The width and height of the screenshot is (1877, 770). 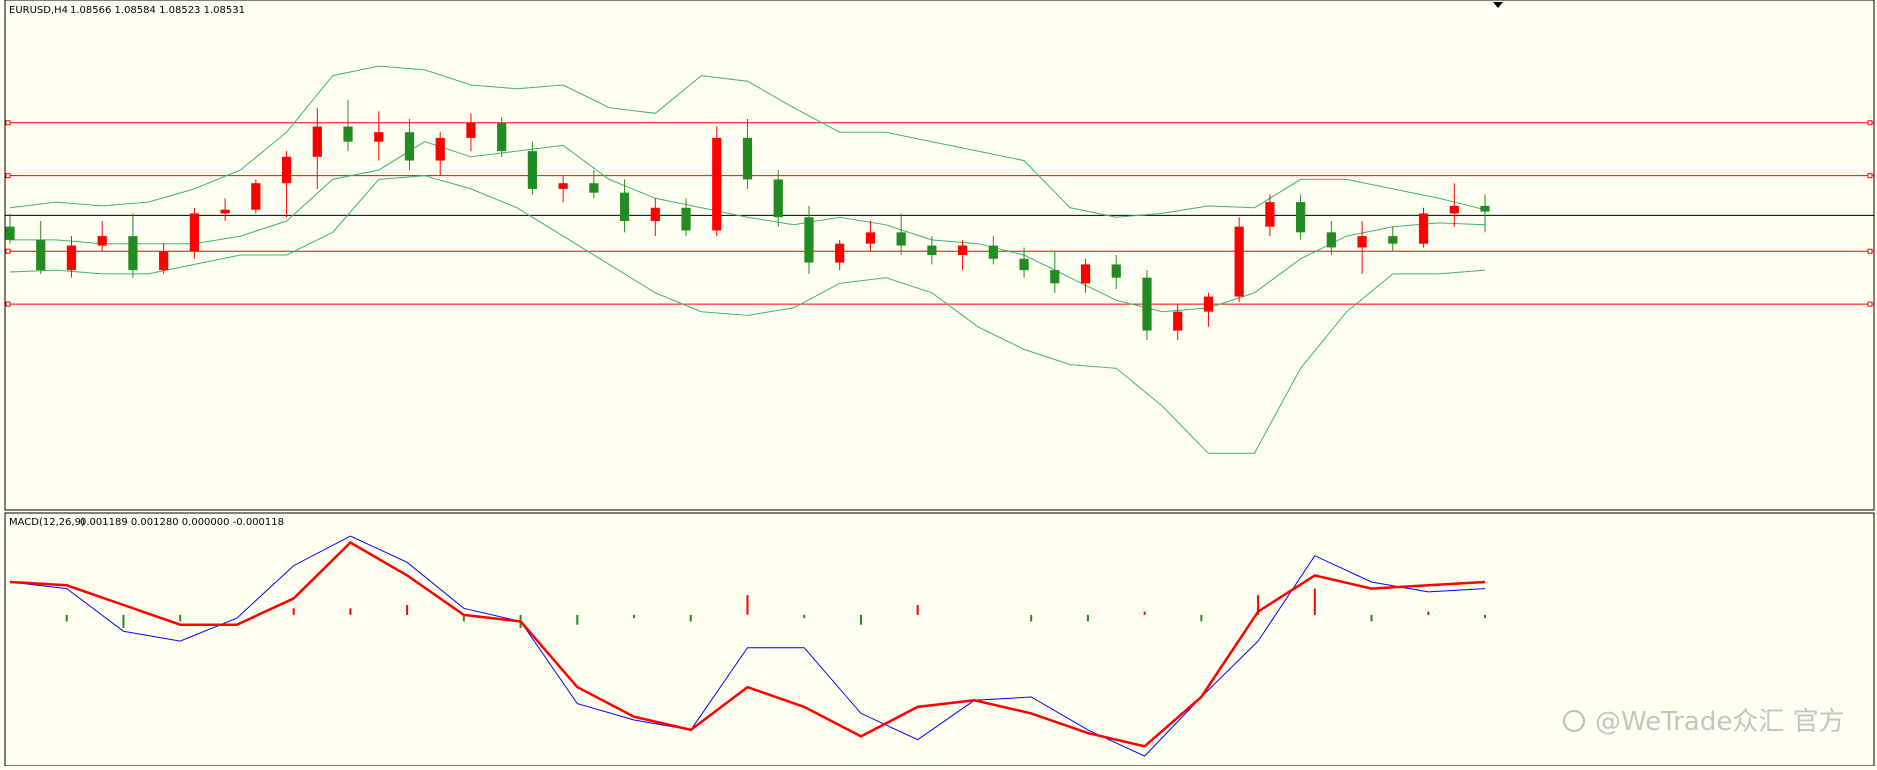 What do you see at coordinates (1498, 5) in the screenshot?
I see `chart-shift-marker` at bounding box center [1498, 5].